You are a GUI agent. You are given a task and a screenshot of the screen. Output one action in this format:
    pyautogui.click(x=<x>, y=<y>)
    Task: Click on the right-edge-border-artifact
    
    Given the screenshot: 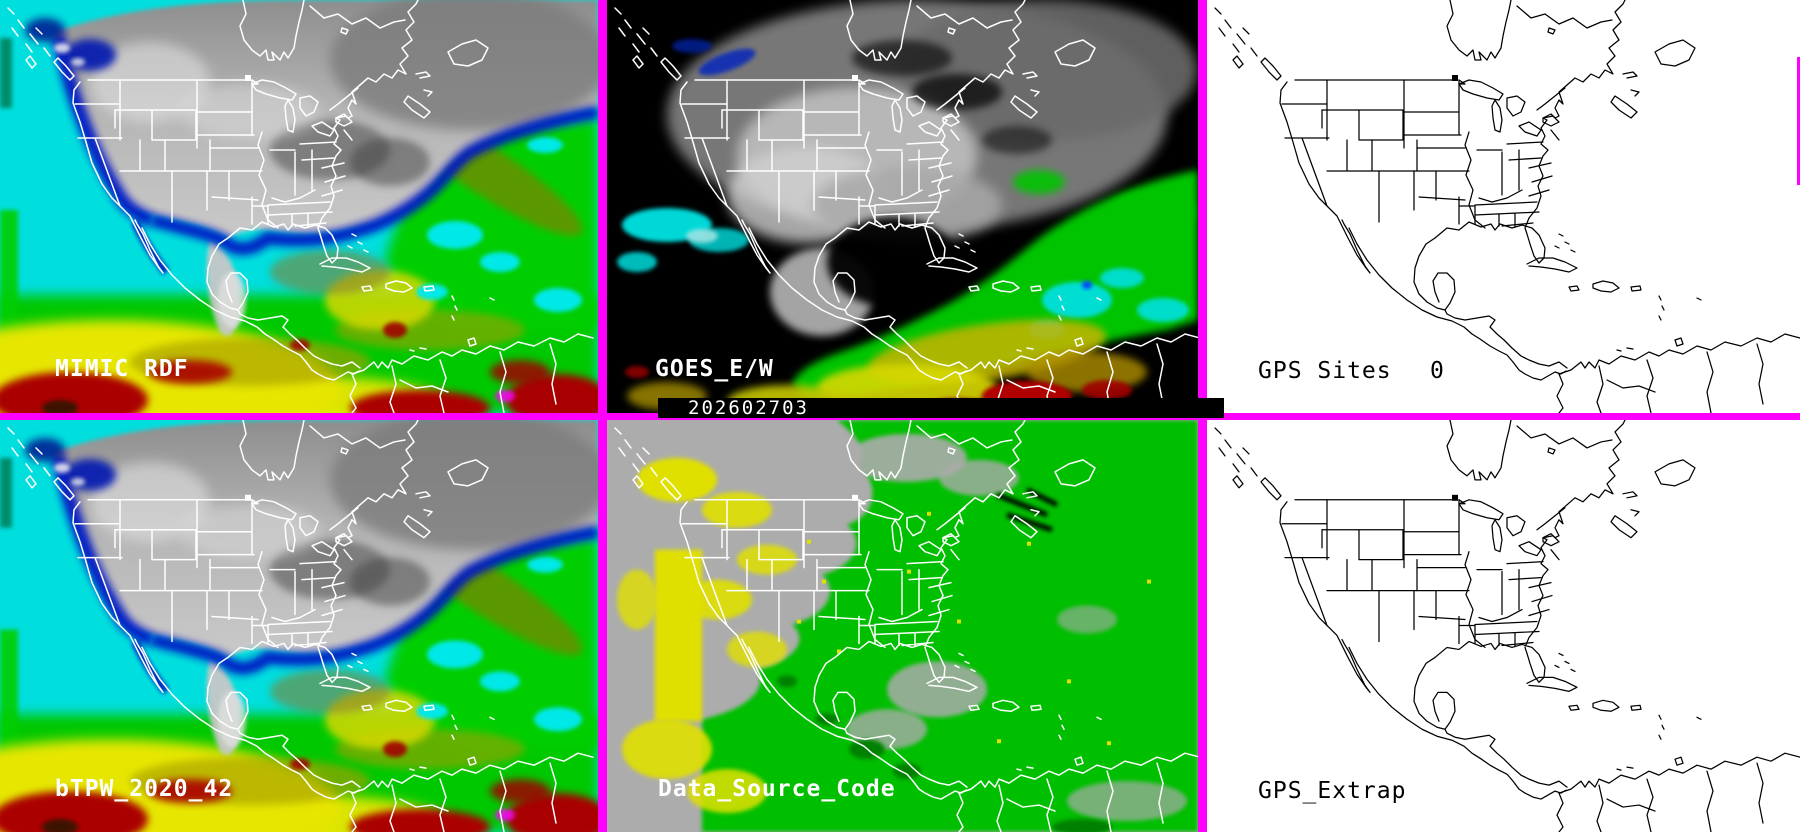 What is the action you would take?
    pyautogui.click(x=1798, y=121)
    